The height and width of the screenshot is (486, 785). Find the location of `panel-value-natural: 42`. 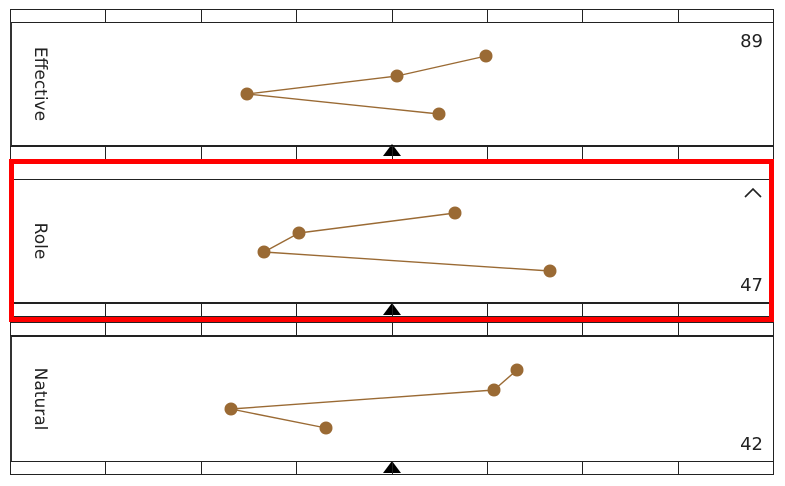

panel-value-natural: 42 is located at coordinates (751, 444).